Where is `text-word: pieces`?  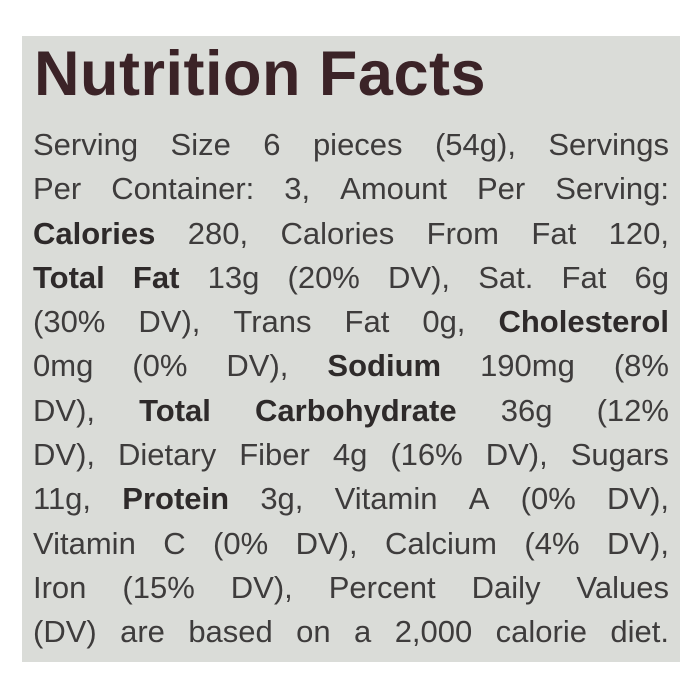 text-word: pieces is located at coordinates (357, 144).